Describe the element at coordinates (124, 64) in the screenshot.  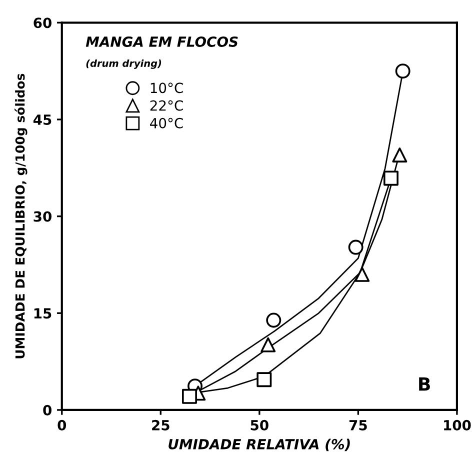
I see `text: (drum drying)` at that location.